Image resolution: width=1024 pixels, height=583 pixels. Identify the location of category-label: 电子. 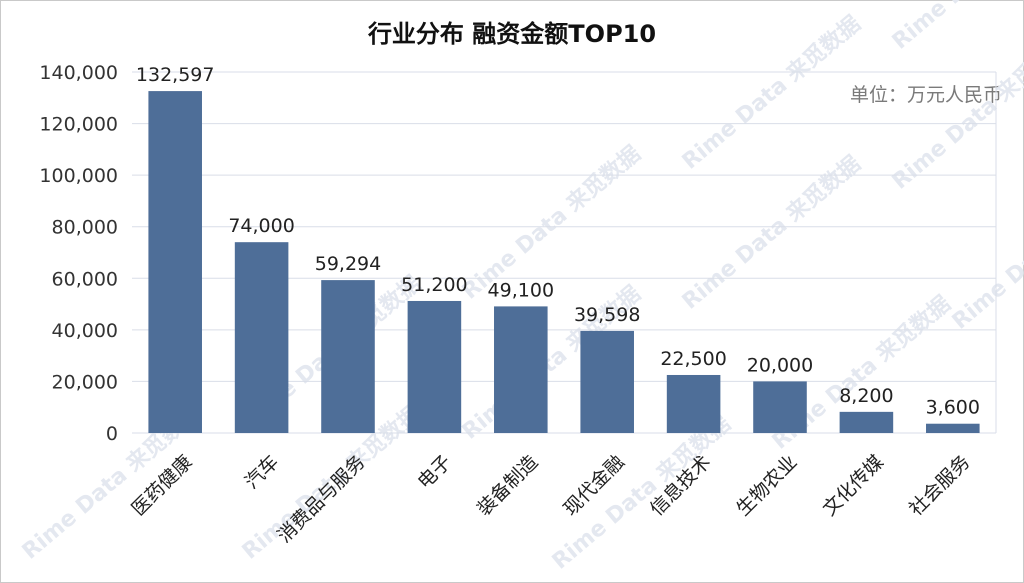
(434, 472).